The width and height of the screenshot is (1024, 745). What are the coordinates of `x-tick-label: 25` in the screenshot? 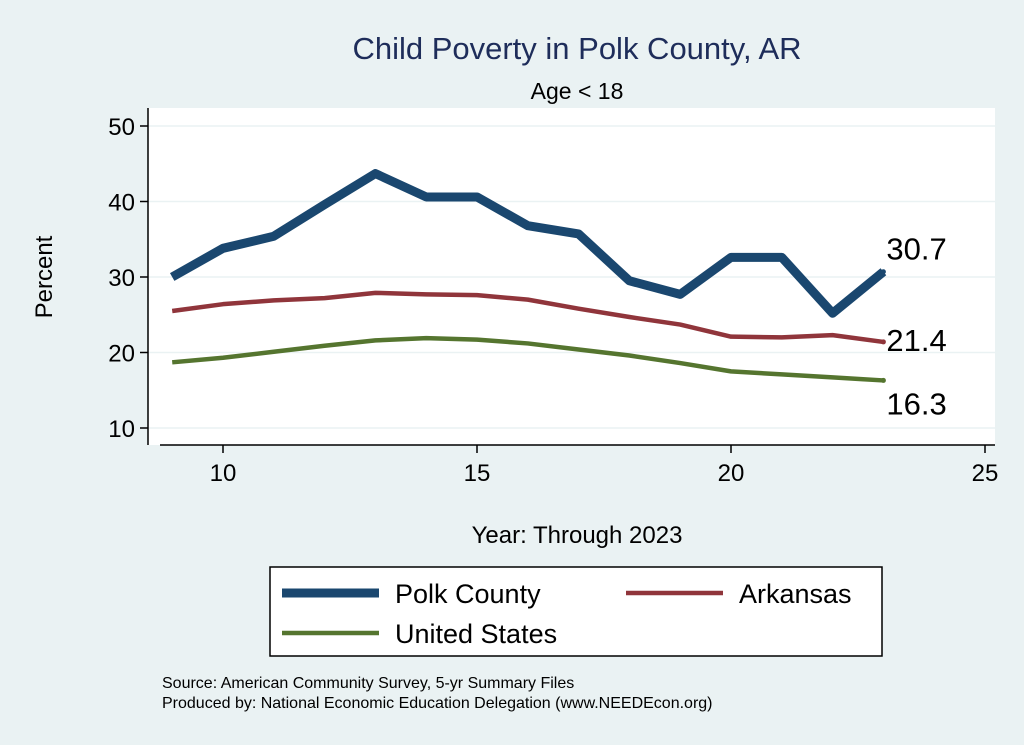 It's located at (985, 473).